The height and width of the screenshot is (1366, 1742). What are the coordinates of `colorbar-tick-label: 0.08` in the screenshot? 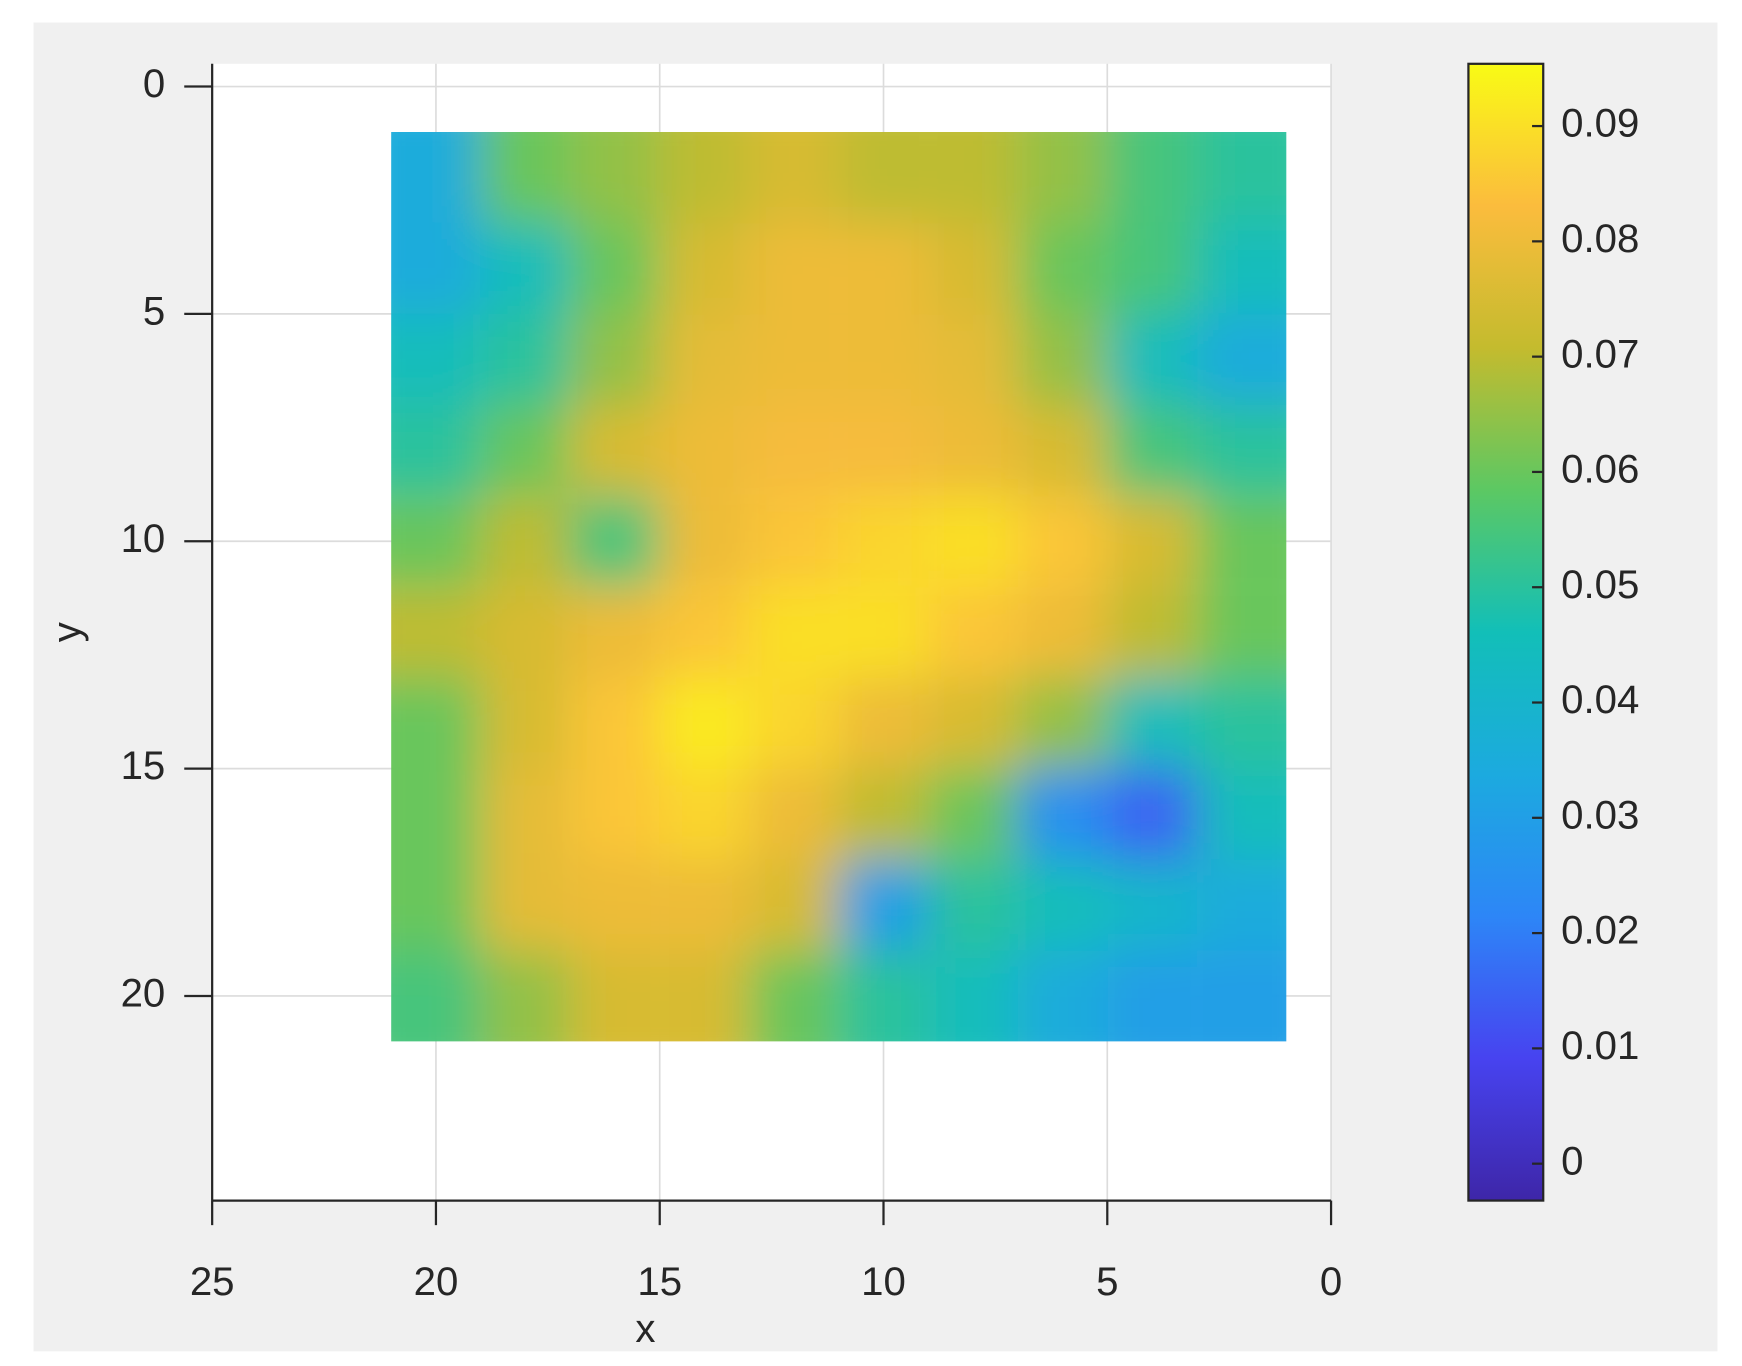 It's located at (1600, 238).